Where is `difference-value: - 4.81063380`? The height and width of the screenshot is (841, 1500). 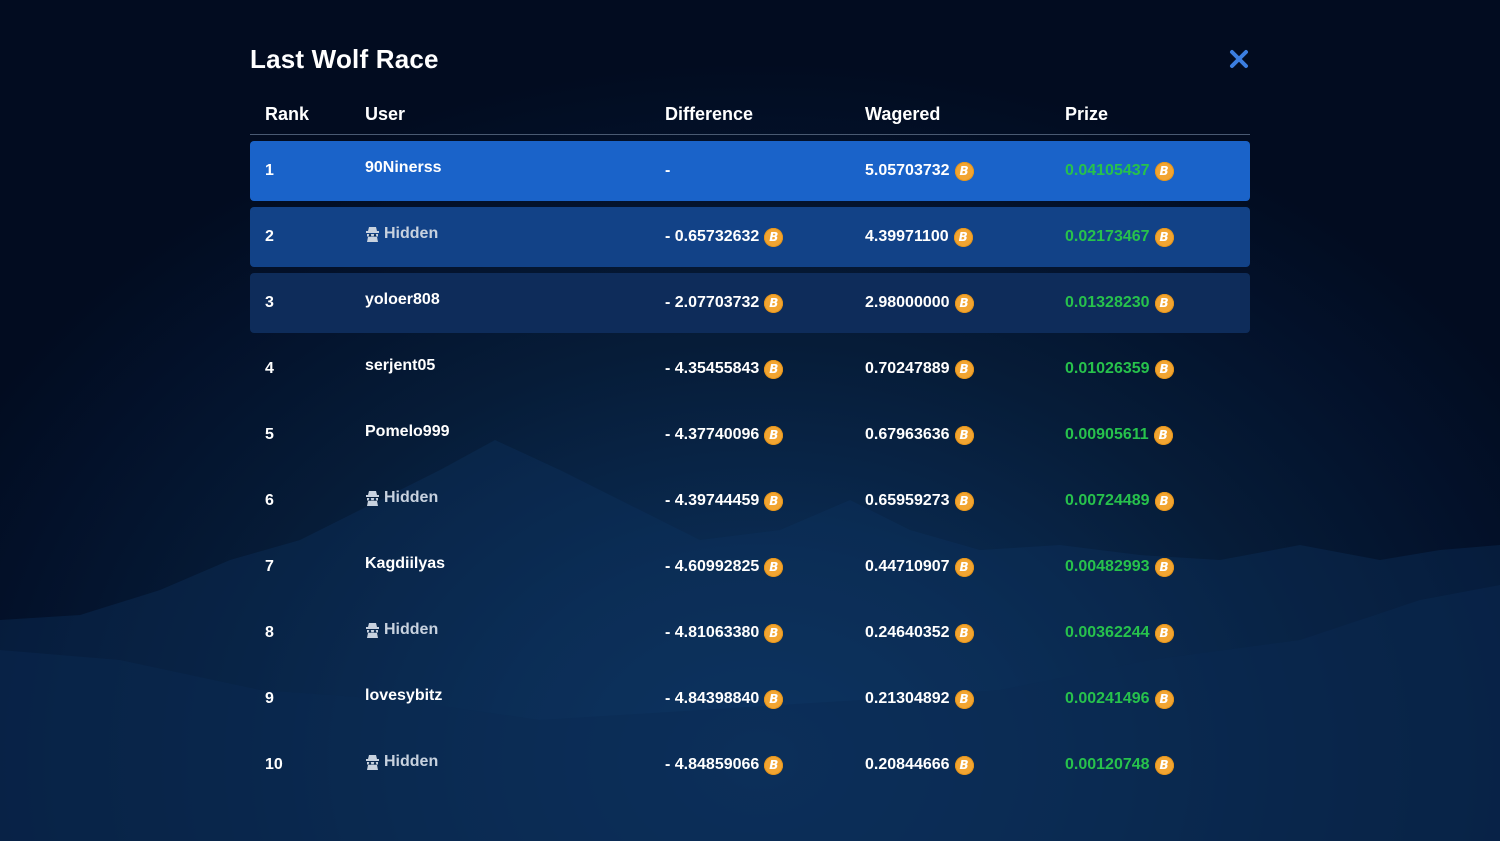 difference-value: - 4.81063380 is located at coordinates (712, 632).